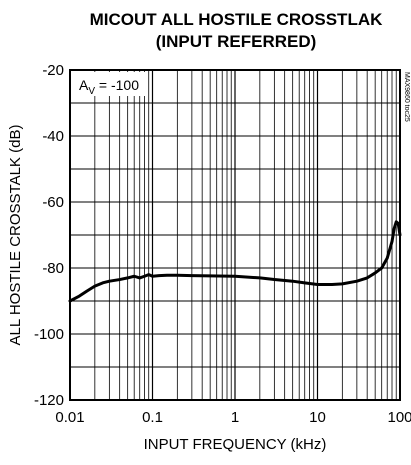  I want to click on x-tick-label: 0.1, so click(152, 417).